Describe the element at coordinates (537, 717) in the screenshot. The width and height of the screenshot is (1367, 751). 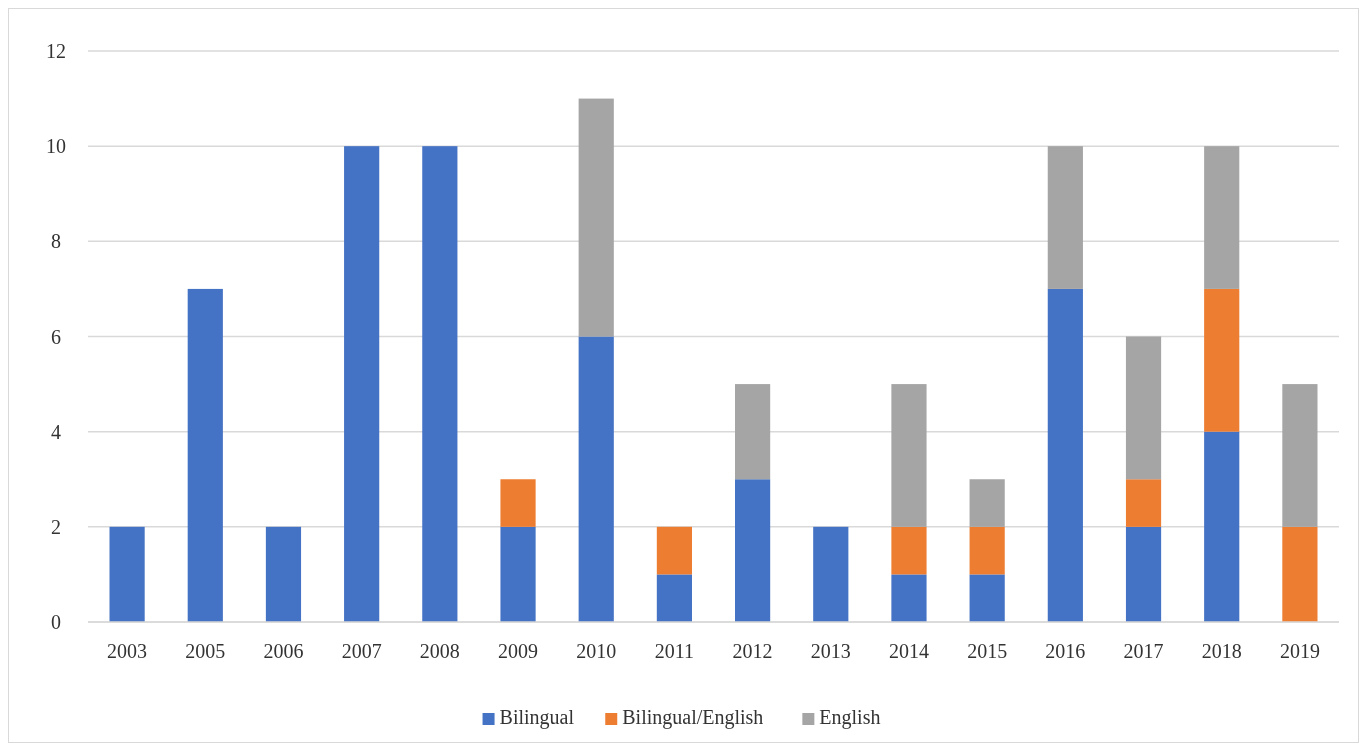
I see `legend-label: Bilingual` at that location.